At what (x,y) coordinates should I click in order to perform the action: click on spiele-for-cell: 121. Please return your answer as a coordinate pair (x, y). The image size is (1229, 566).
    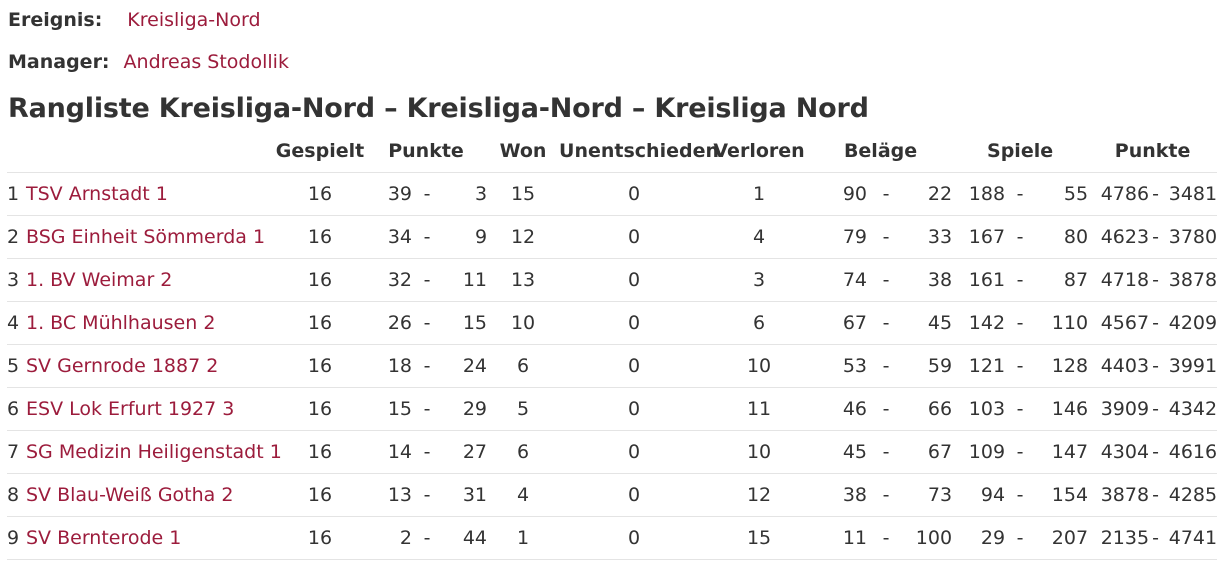
    Looking at the image, I should click on (979, 366).